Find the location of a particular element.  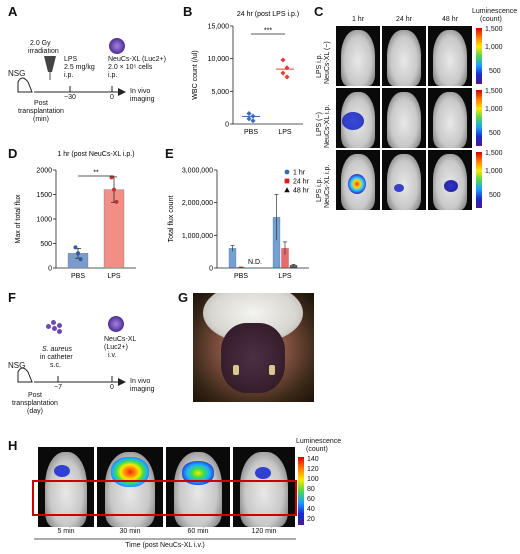

cbar-r3-tick-1500: 1,500 is located at coordinates (494, 153).